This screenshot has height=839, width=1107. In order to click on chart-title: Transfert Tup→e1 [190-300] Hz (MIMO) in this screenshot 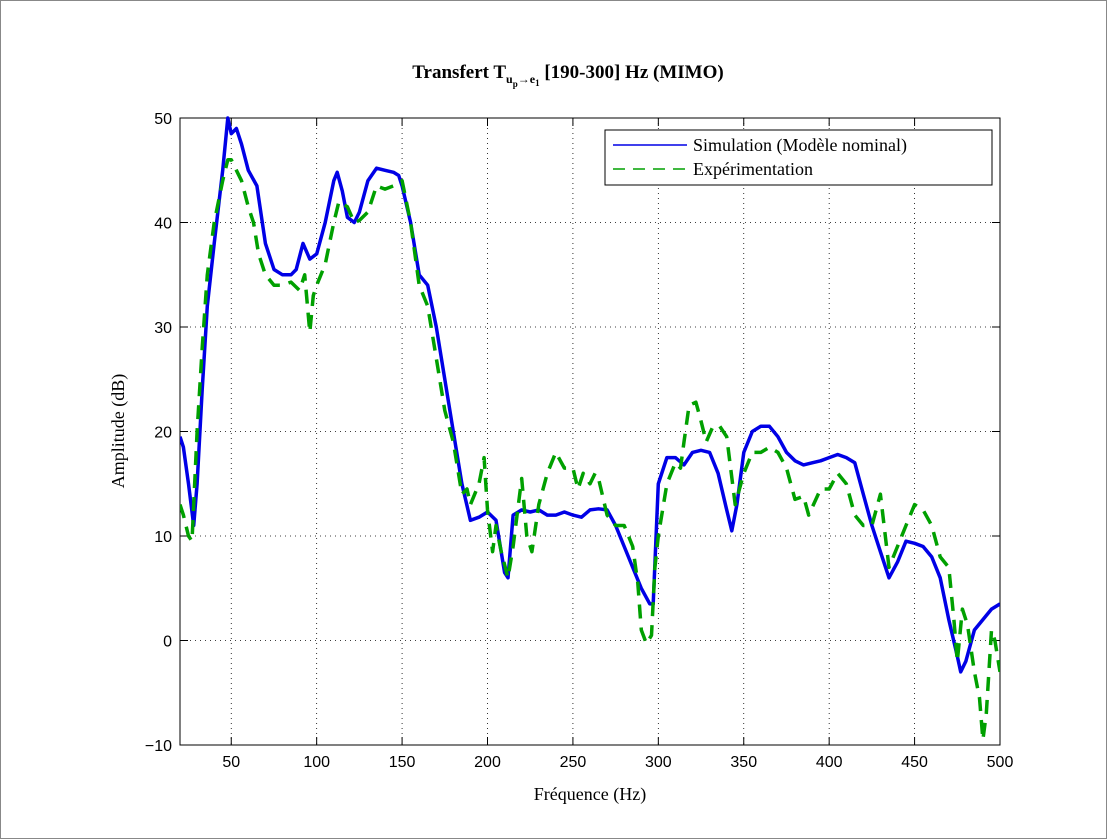, I will do `click(567, 75)`.